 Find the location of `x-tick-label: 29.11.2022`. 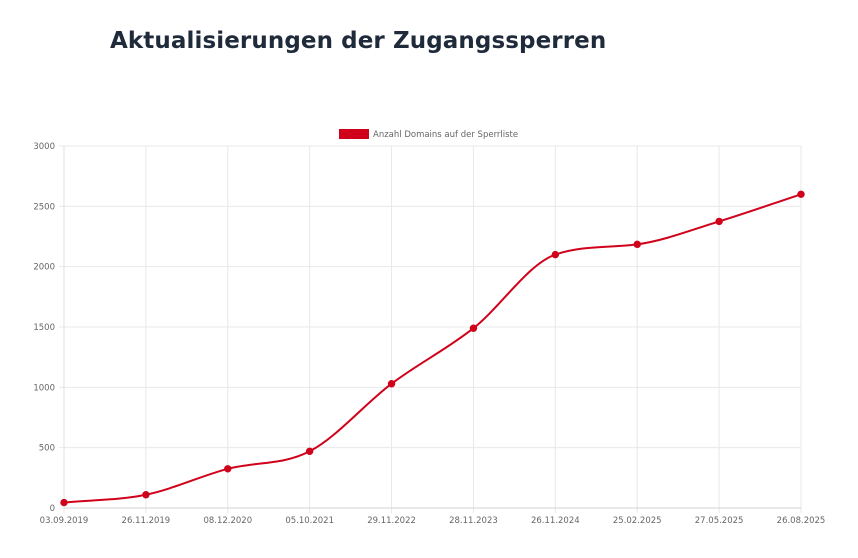

x-tick-label: 29.11.2022 is located at coordinates (391, 521).